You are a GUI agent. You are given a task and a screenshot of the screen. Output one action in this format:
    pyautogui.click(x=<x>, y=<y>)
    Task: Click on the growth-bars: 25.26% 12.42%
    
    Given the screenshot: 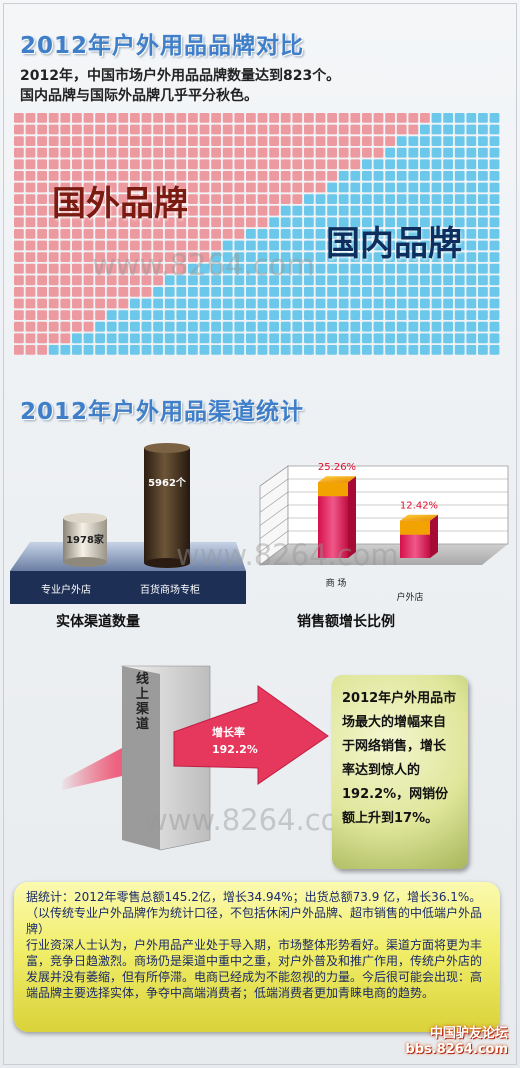 What is the action you would take?
    pyautogui.click(x=378, y=510)
    